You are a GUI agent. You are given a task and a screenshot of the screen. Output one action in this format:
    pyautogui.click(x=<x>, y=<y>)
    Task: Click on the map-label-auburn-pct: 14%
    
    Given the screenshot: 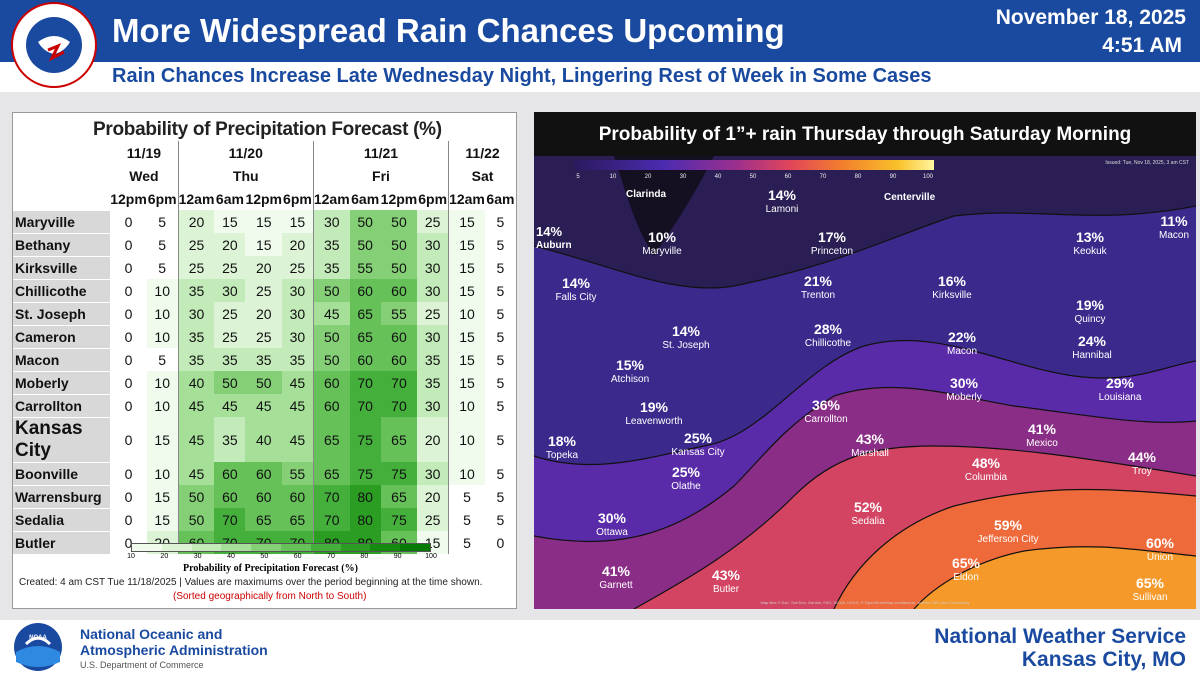 What is the action you would take?
    pyautogui.click(x=549, y=231)
    